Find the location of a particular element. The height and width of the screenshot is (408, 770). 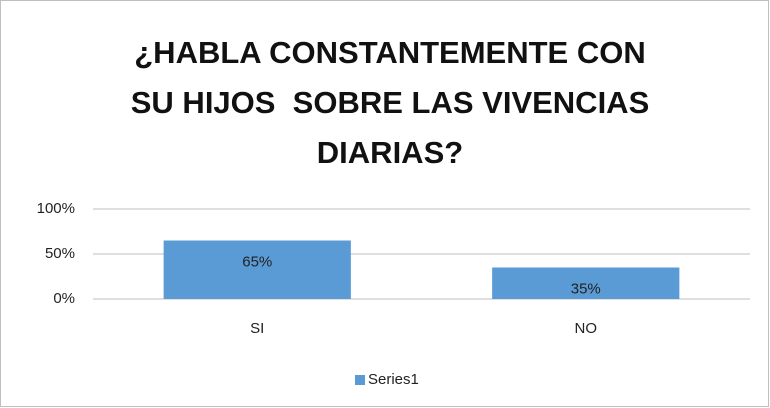

x-tick-label: NO is located at coordinates (586, 328).